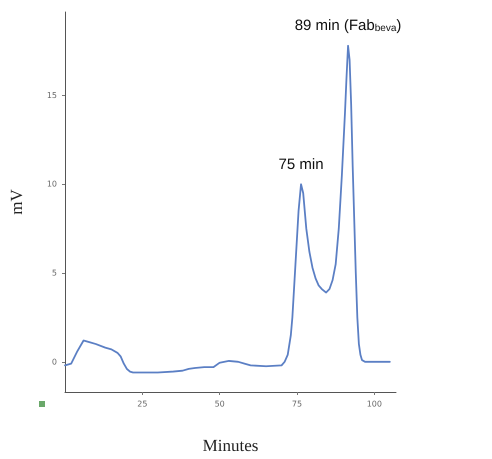 This screenshot has width=492, height=459. I want to click on y-tick-label: 0, so click(54, 361).